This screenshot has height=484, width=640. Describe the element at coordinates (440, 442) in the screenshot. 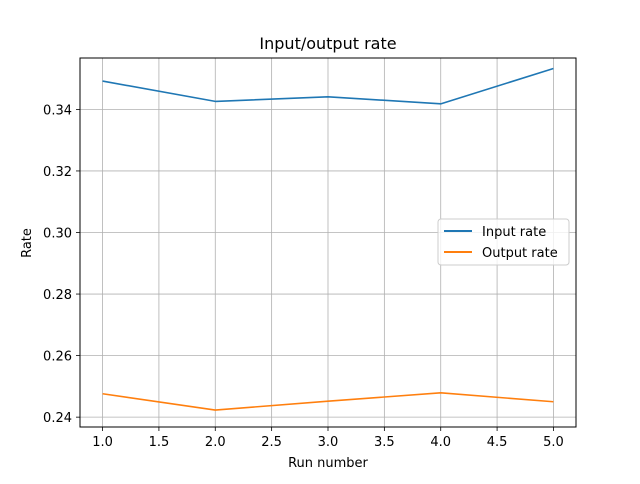

I see `x-tick-label: 4.0` at that location.